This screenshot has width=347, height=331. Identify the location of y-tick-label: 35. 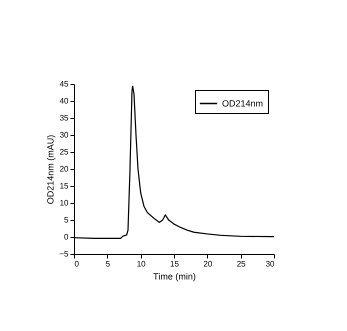
(65, 118).